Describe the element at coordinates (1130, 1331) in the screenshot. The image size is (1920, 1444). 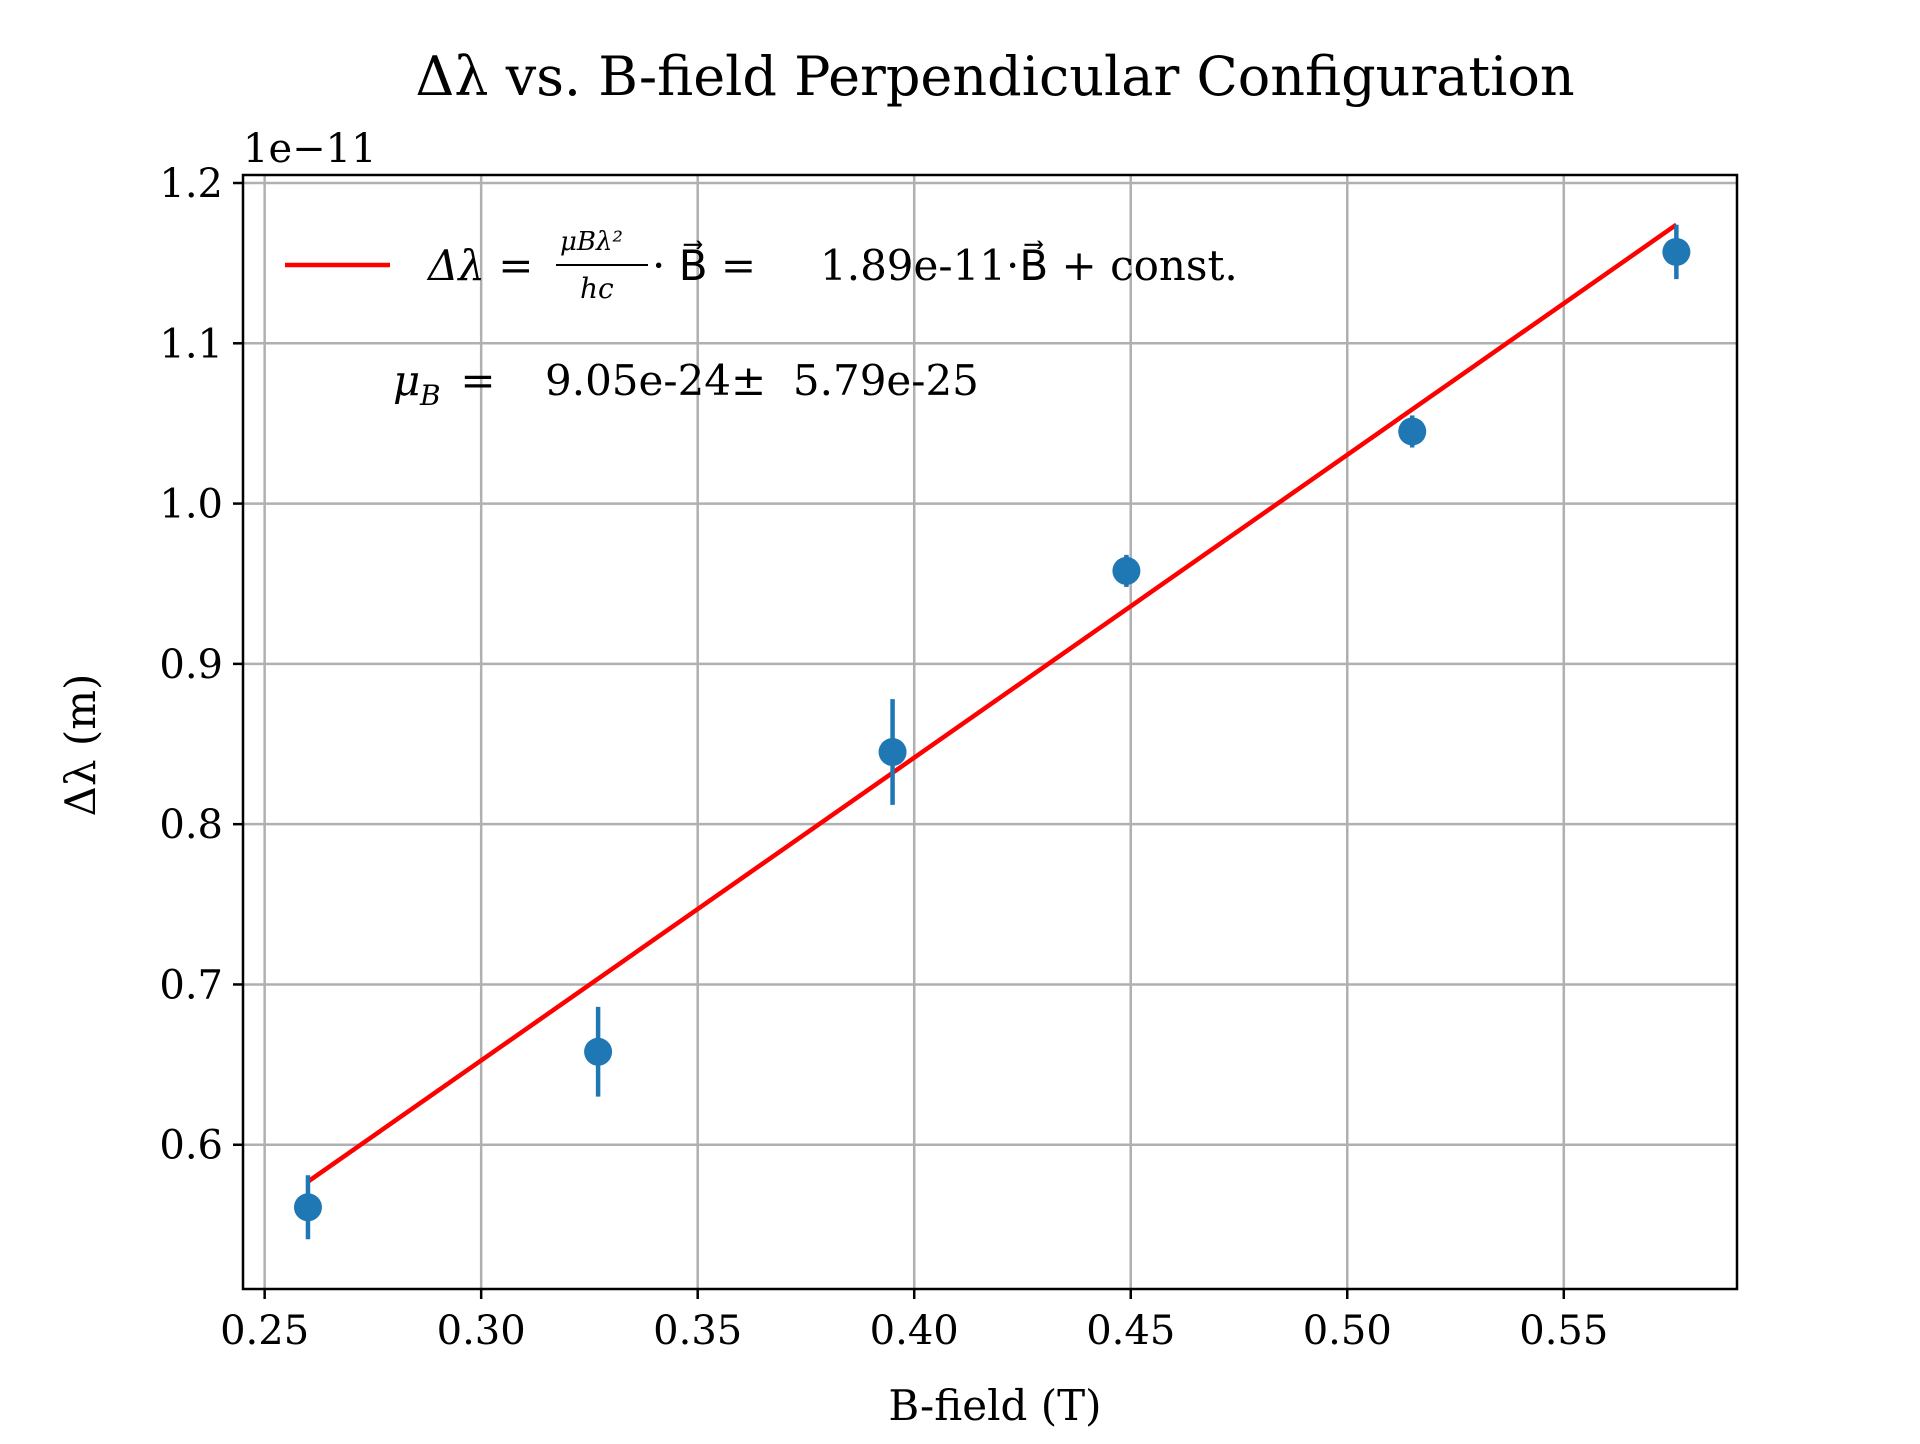
I see `x-tick-label: 0.45` at that location.